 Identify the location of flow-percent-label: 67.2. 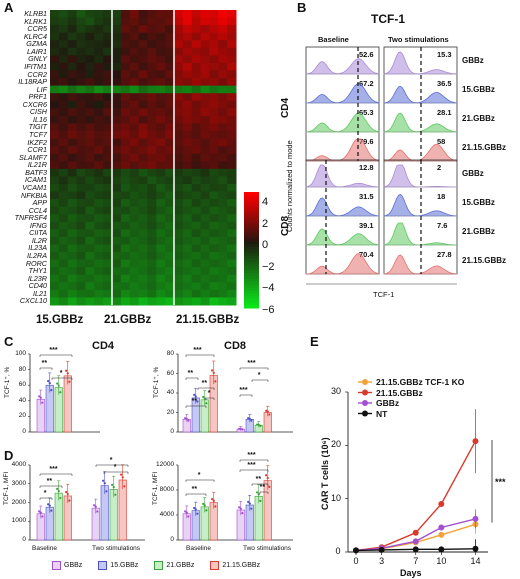
(366, 83).